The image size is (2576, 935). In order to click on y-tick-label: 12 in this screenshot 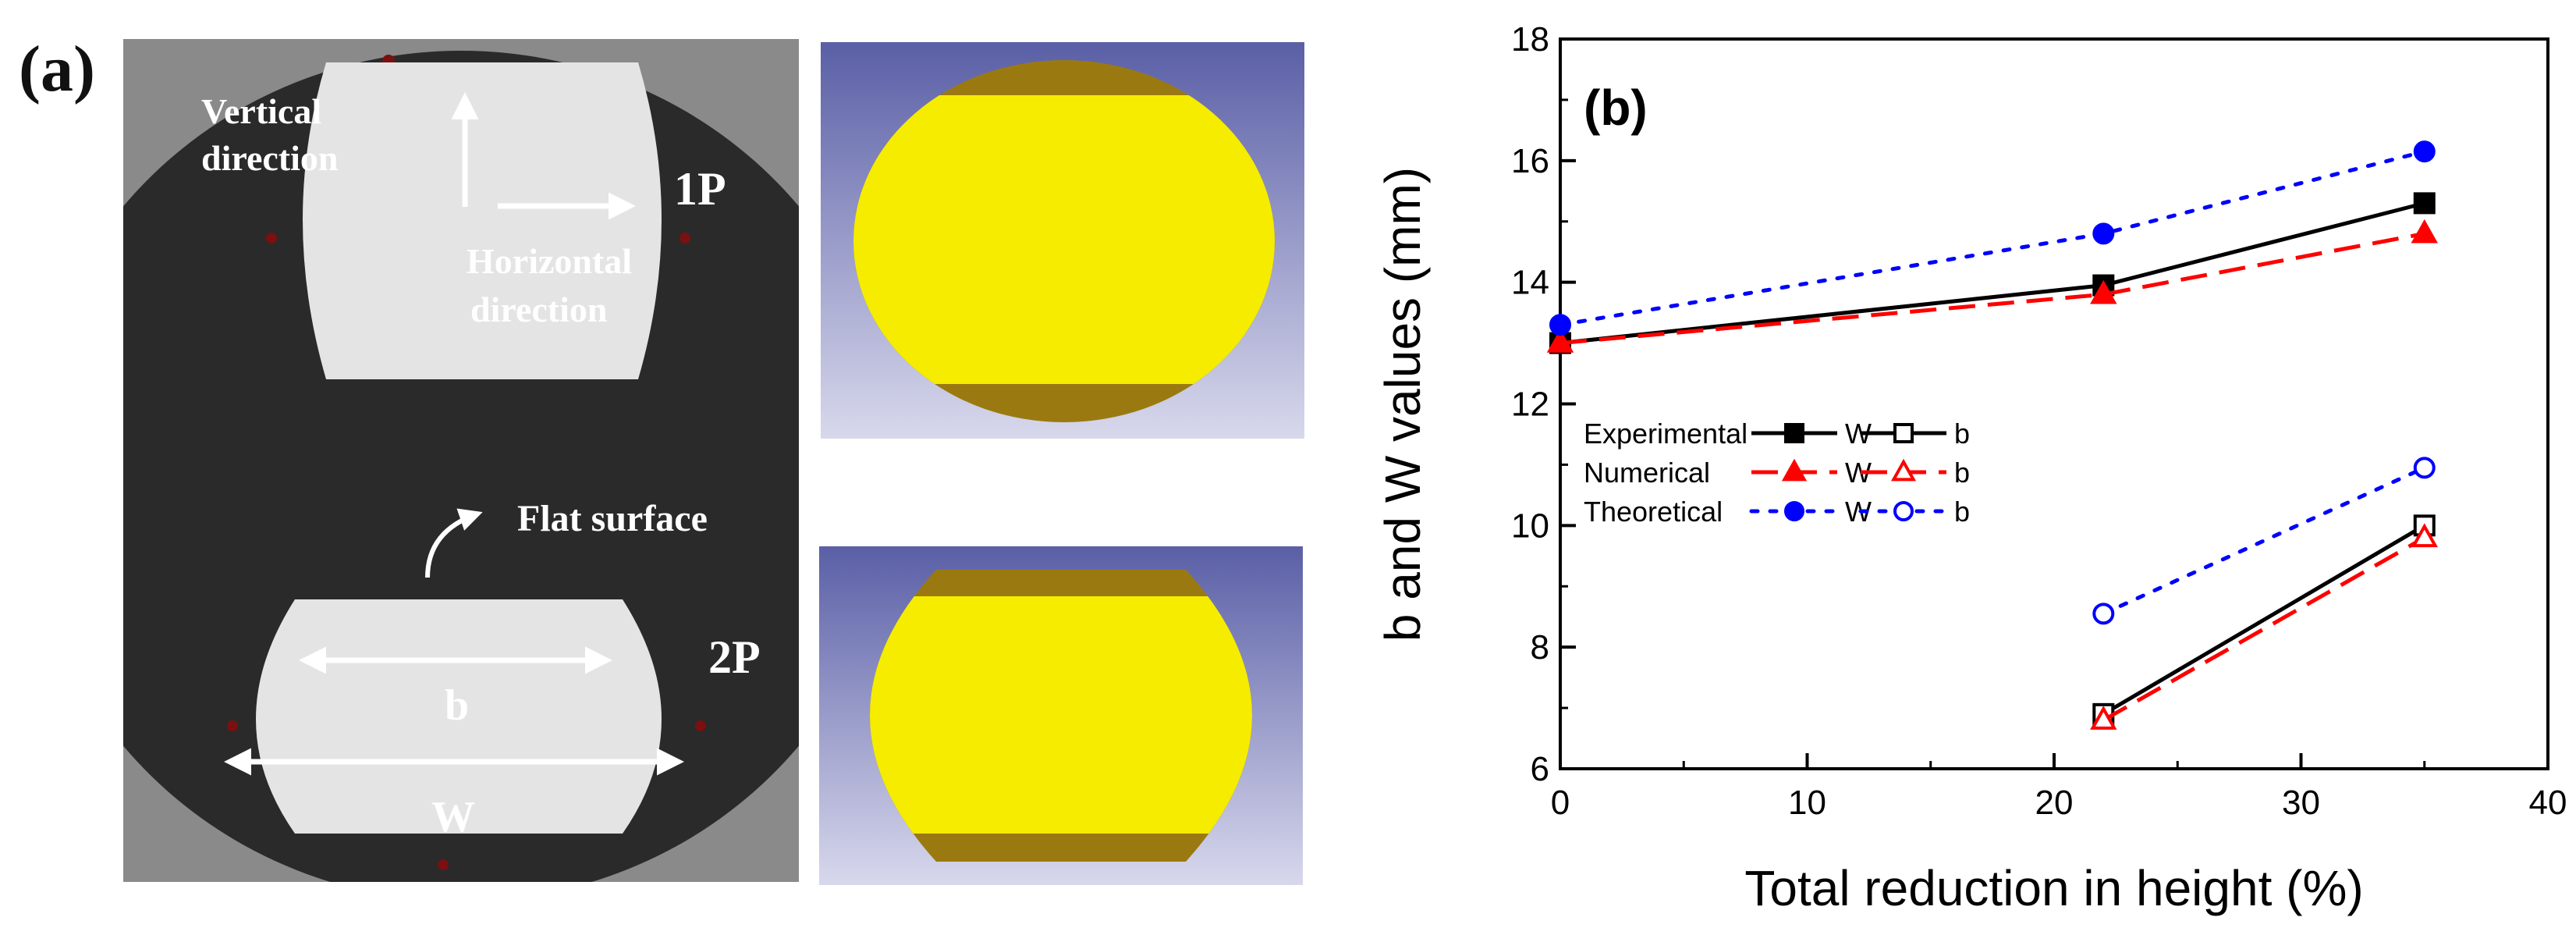, I will do `click(1530, 405)`.